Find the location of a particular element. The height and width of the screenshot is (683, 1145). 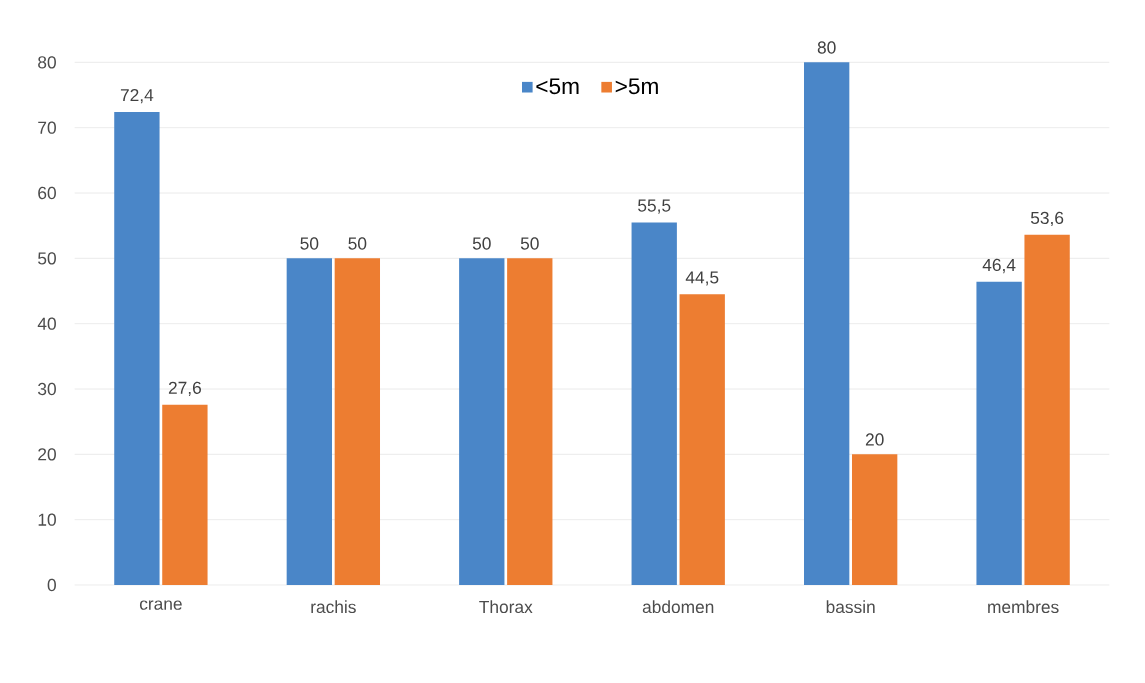

y-tick-label: 50 is located at coordinates (47, 258).